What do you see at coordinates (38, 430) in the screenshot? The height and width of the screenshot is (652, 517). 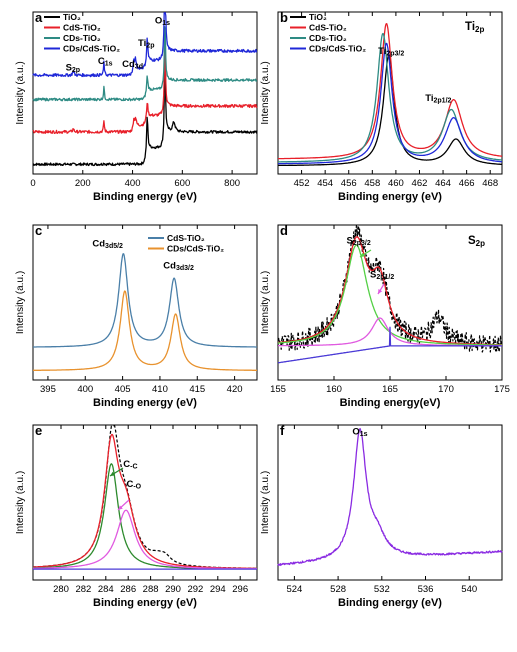 I see `panel-label: e` at bounding box center [38, 430].